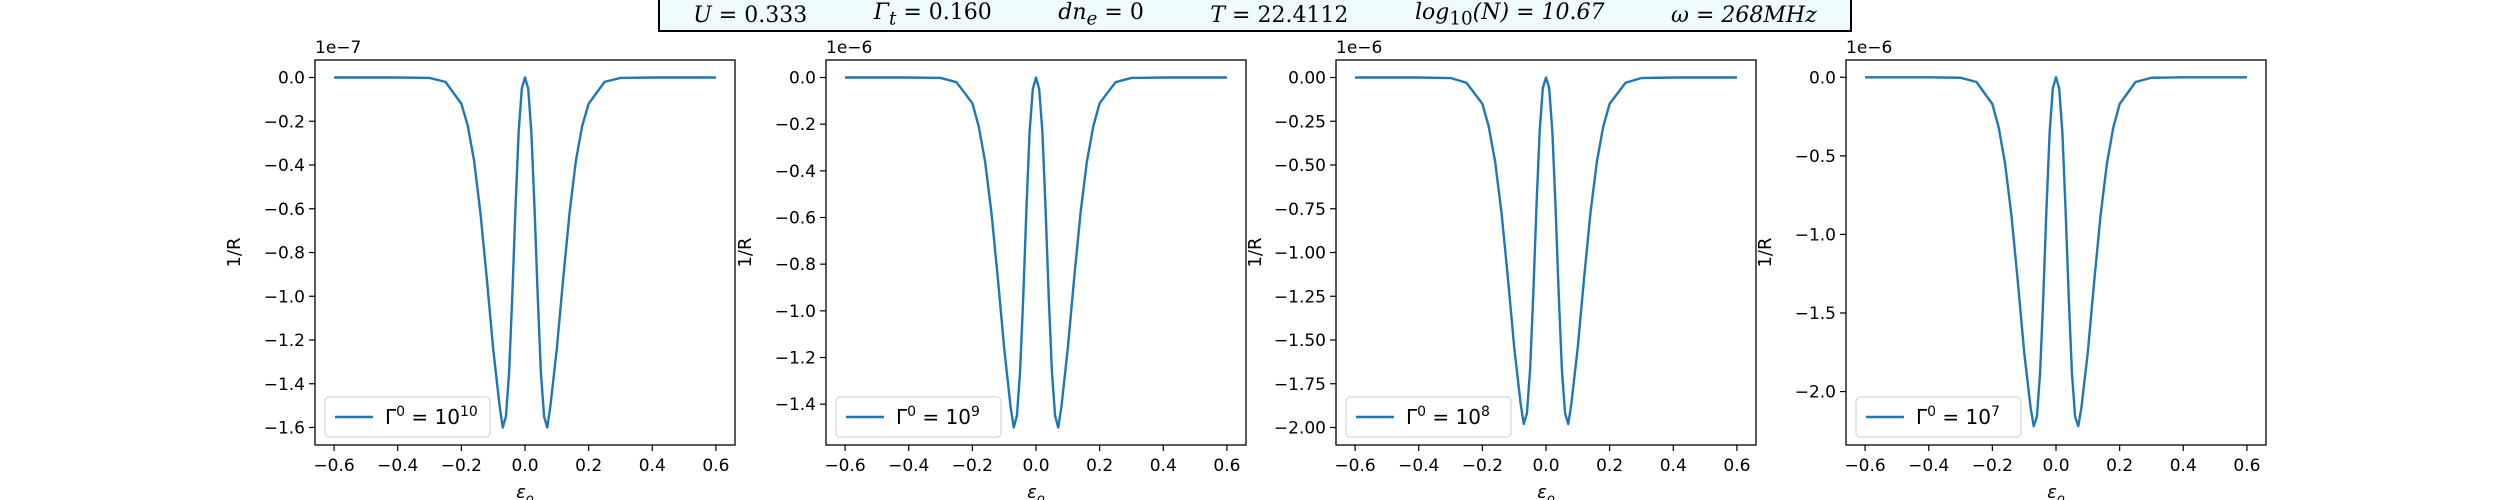  Describe the element at coordinates (932, 15) in the screenshot. I see `param-gamma-t: Γt = 0.160` at that location.